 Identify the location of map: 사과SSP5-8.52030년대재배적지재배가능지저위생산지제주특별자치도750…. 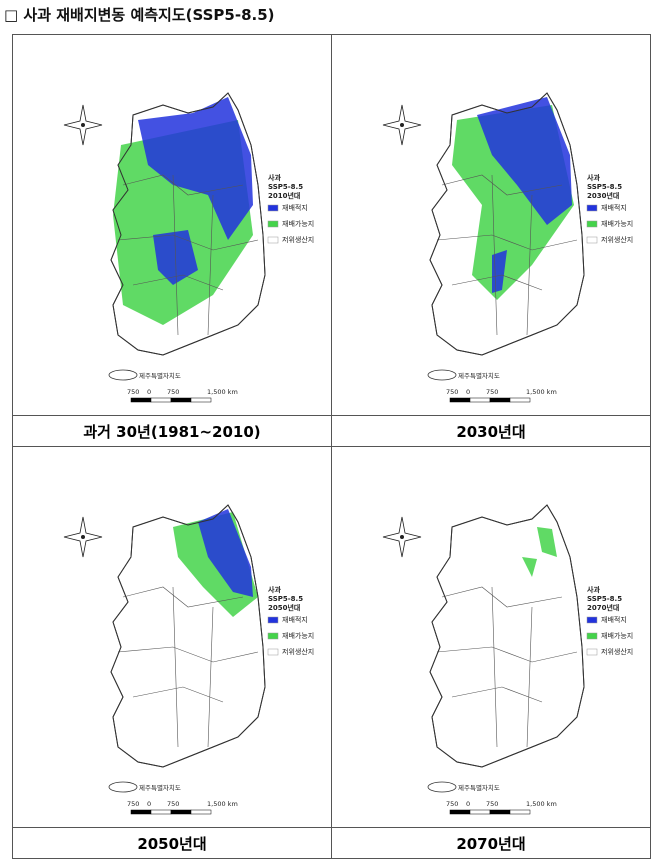
(507, 247).